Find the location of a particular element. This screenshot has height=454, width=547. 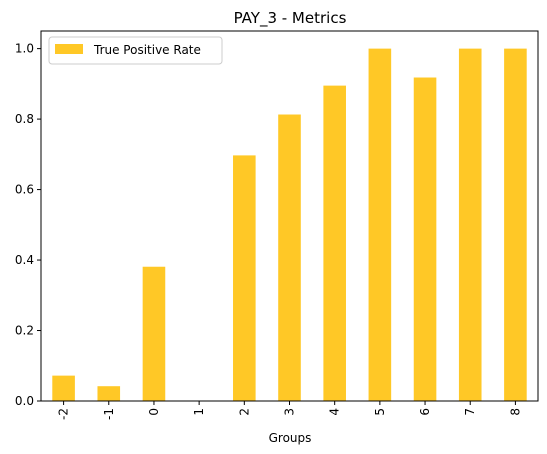

x-tick-label-2: 2 is located at coordinates (244, 412).